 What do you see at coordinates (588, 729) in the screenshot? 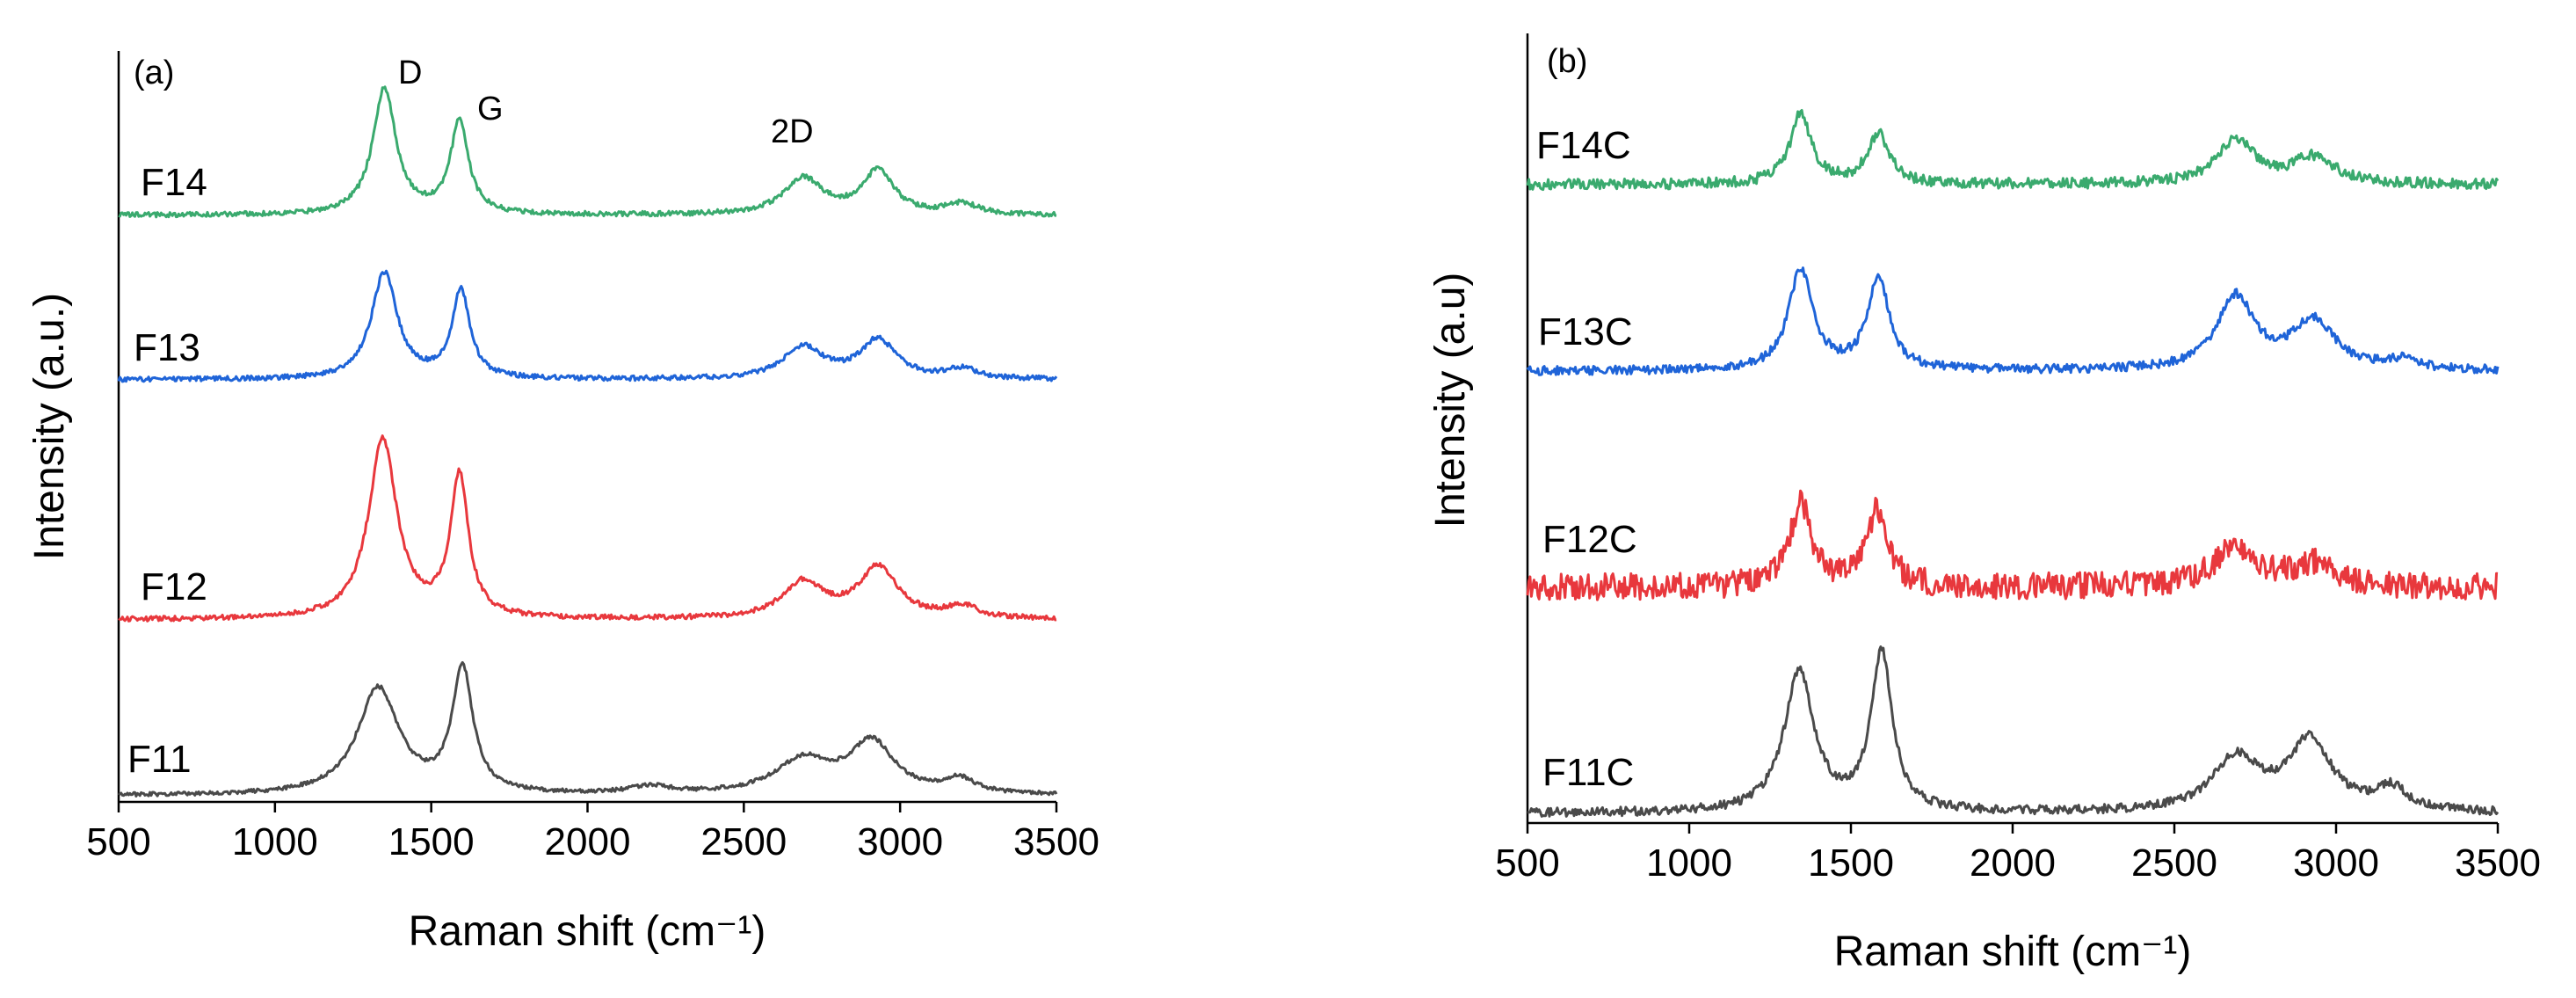
I see `series-line-f11` at bounding box center [588, 729].